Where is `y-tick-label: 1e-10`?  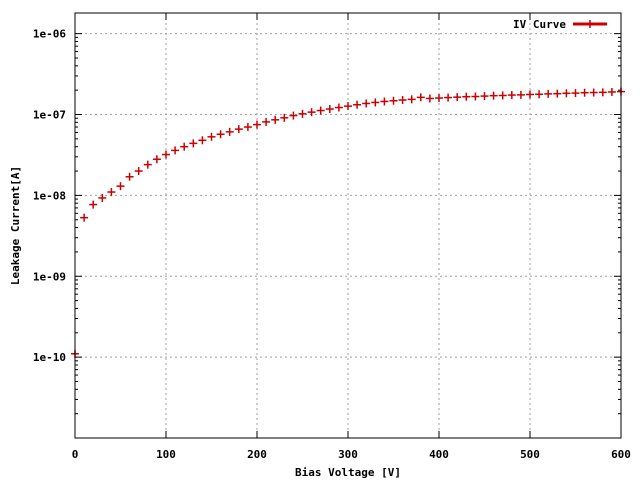 y-tick-label: 1e-10 is located at coordinates (49, 357).